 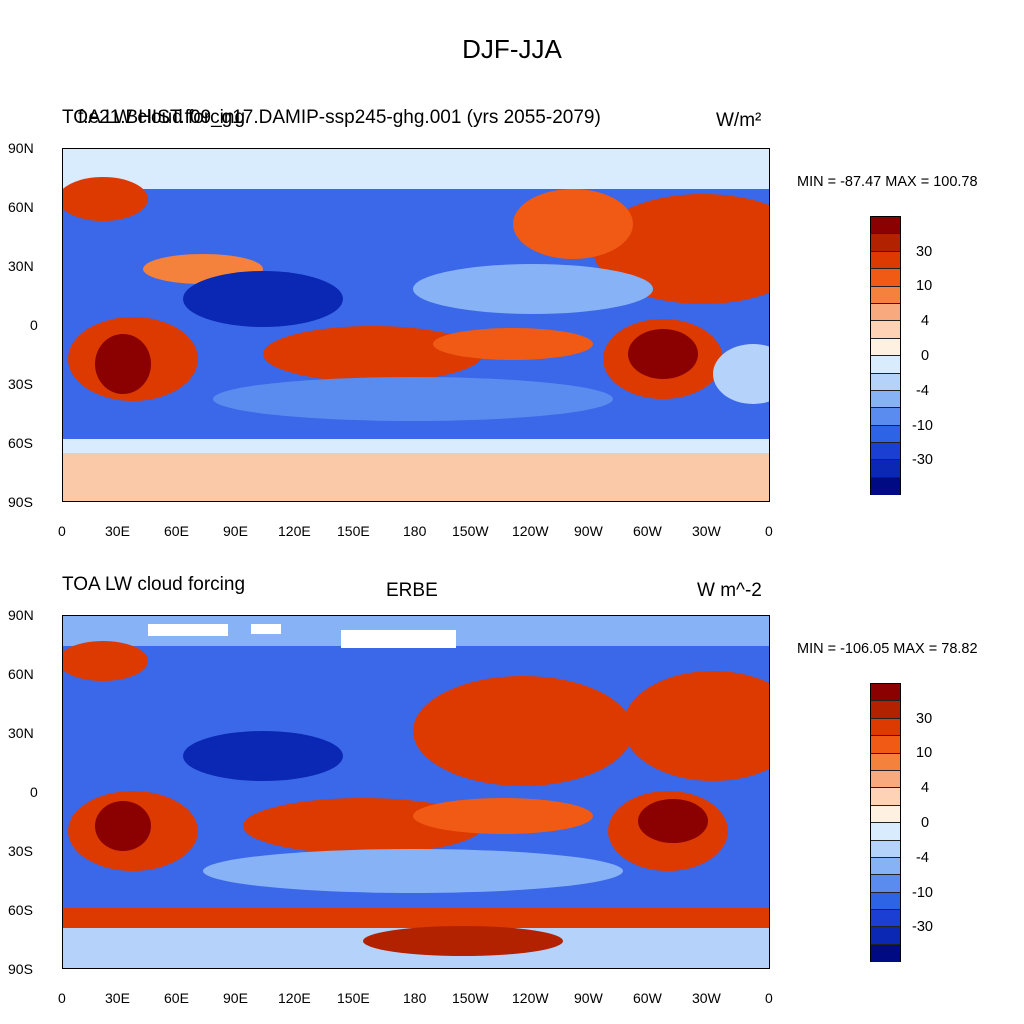 I want to click on panel2-colorbar-label: 0, so click(x=925, y=823).